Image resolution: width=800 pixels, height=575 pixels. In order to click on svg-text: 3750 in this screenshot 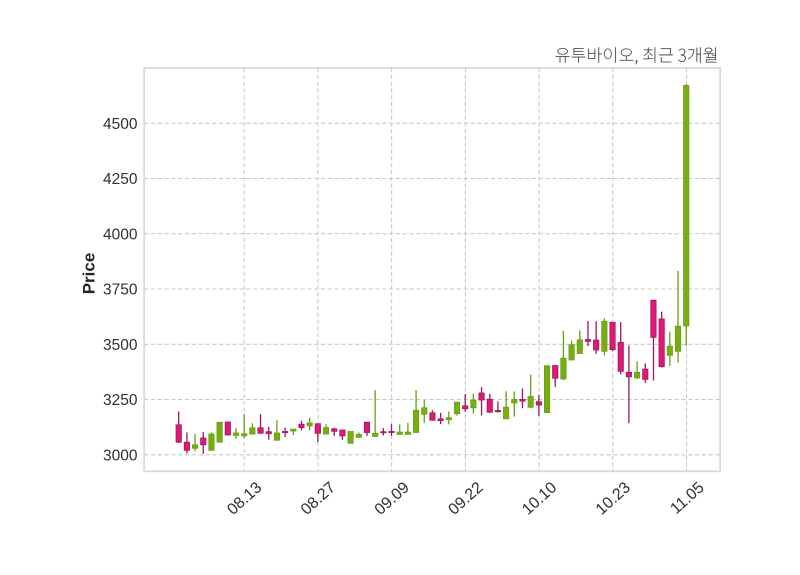, I will do `click(120, 290)`.